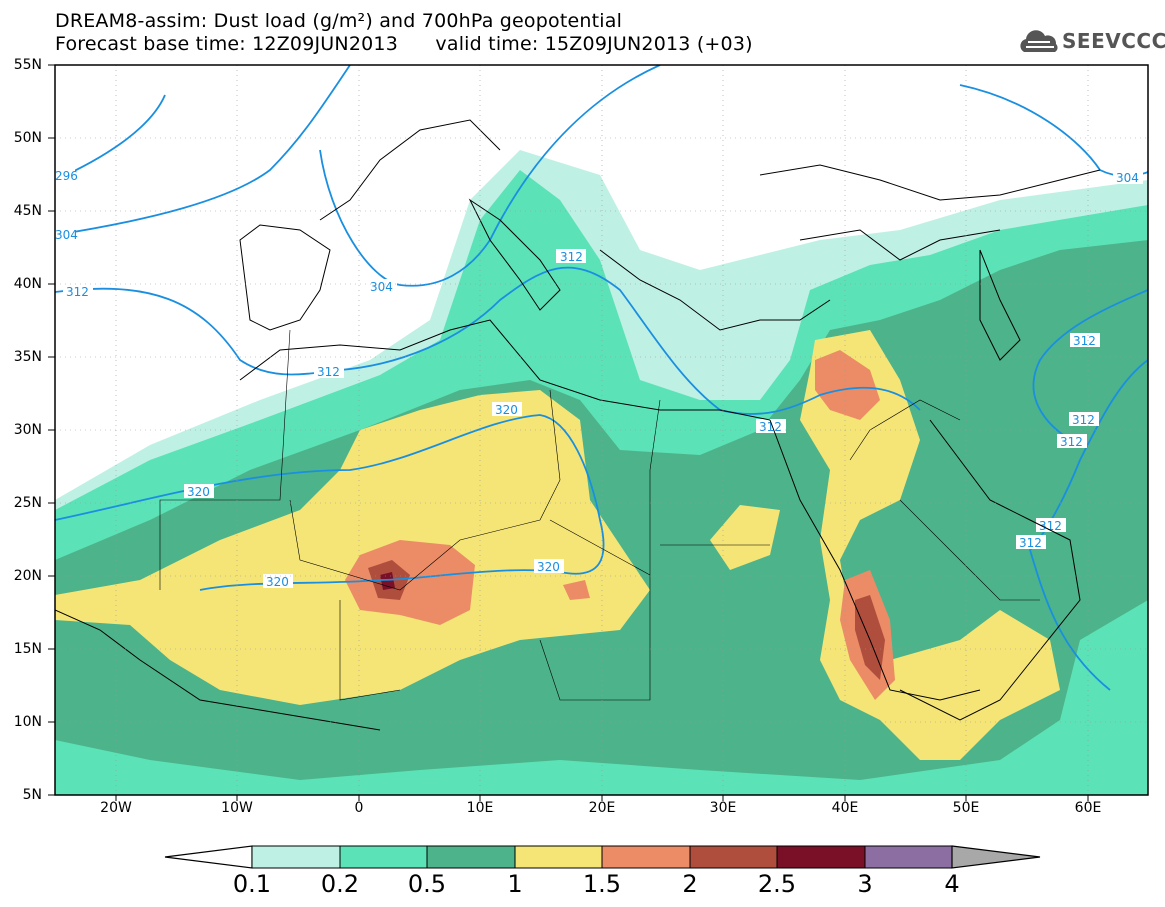 The width and height of the screenshot is (1165, 907). I want to click on lon-label: 20E, so click(602, 808).